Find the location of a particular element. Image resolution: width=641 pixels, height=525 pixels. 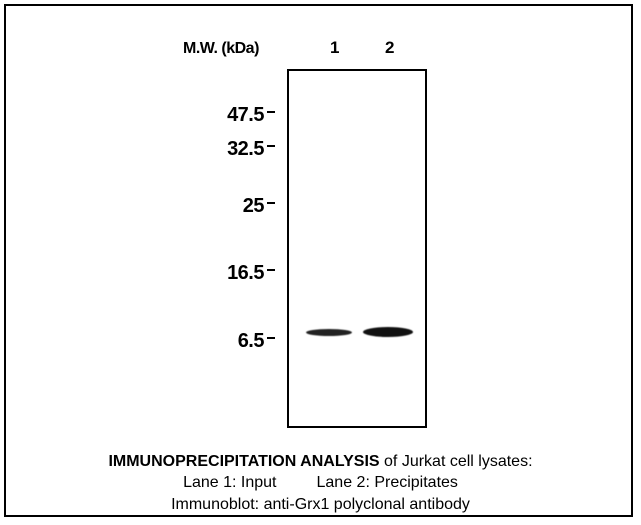

lane-2-band is located at coordinates (388, 332).